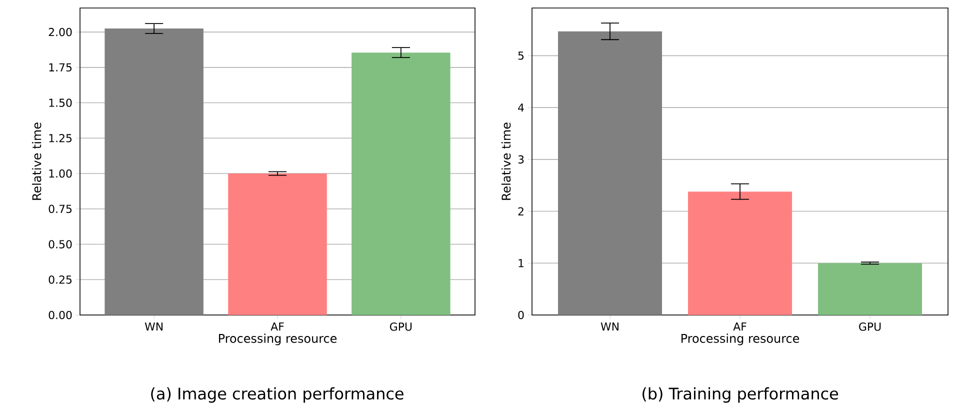 This screenshot has width=963, height=407. I want to click on y-tick-label: 3, so click(521, 159).